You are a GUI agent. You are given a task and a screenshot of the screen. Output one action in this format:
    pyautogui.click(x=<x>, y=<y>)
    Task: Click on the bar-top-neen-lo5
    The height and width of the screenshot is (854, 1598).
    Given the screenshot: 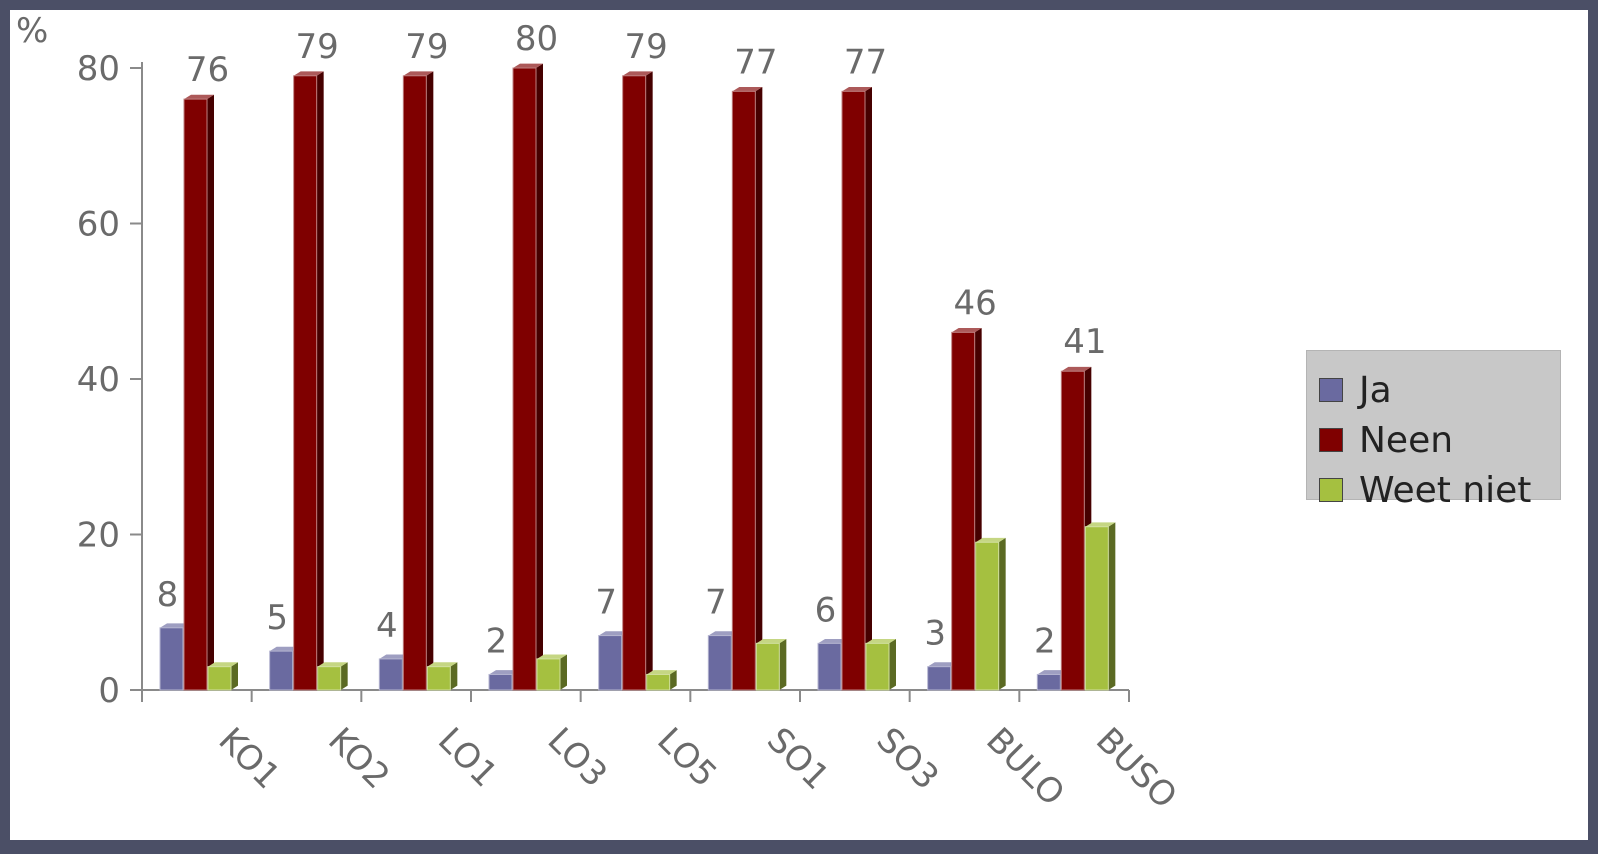 What is the action you would take?
    pyautogui.click(x=637, y=73)
    